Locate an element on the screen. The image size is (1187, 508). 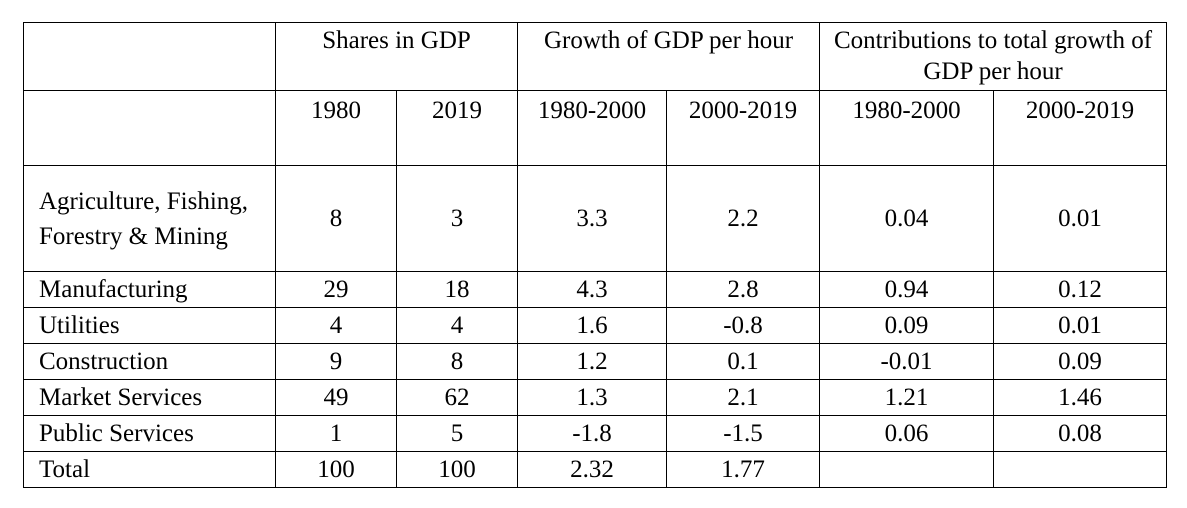
table-cell: 1.46 is located at coordinates (1080, 397).